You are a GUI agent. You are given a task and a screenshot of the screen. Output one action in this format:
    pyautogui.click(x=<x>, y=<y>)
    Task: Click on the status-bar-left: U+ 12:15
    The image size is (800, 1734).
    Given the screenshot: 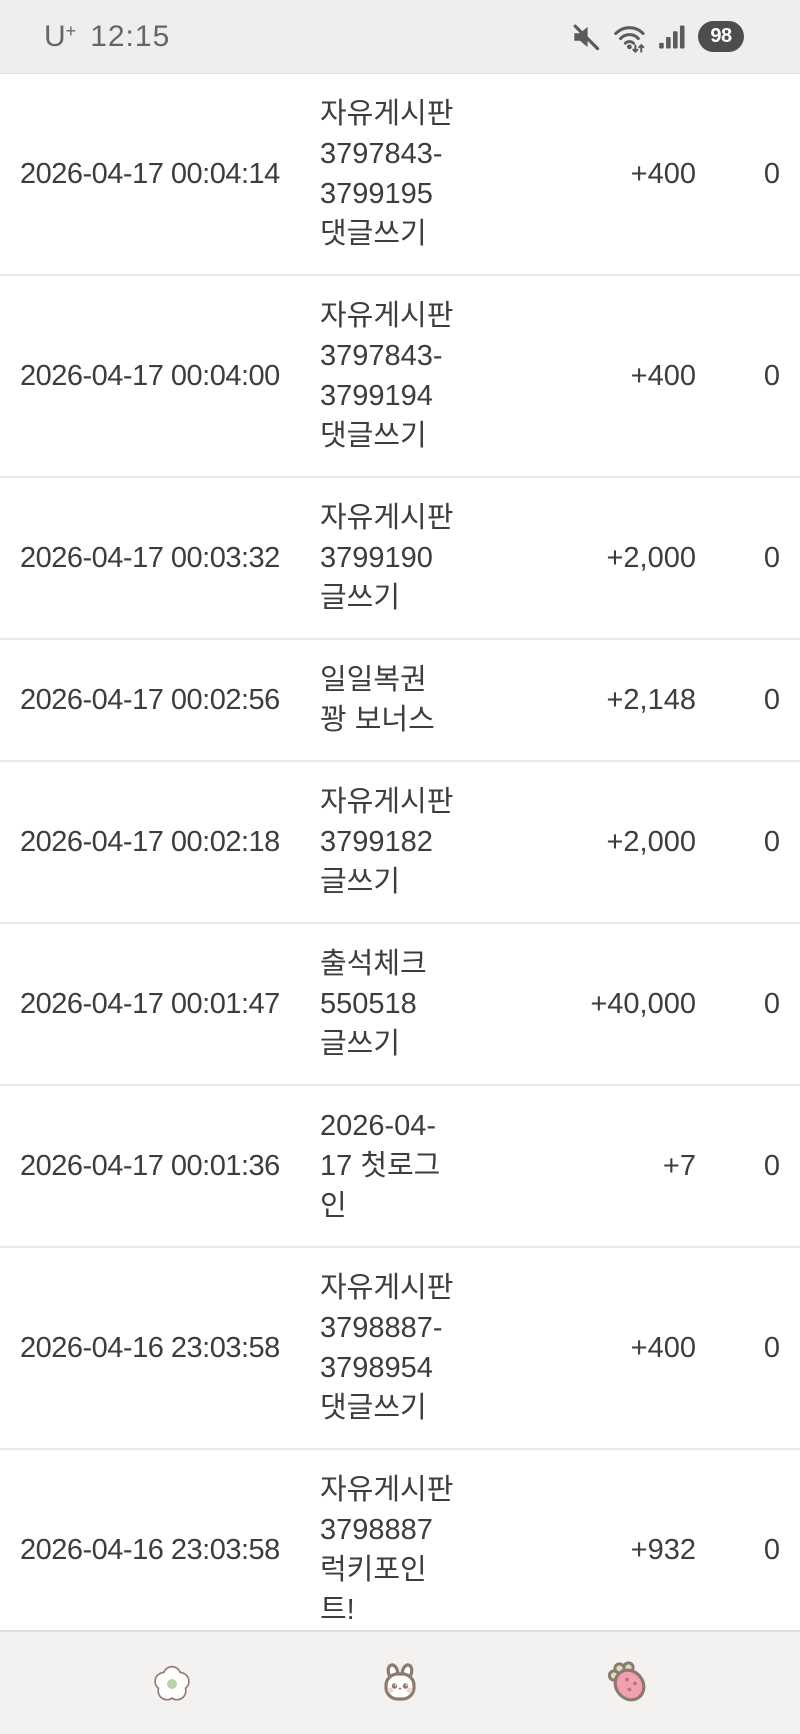 What is the action you would take?
    pyautogui.click(x=107, y=37)
    